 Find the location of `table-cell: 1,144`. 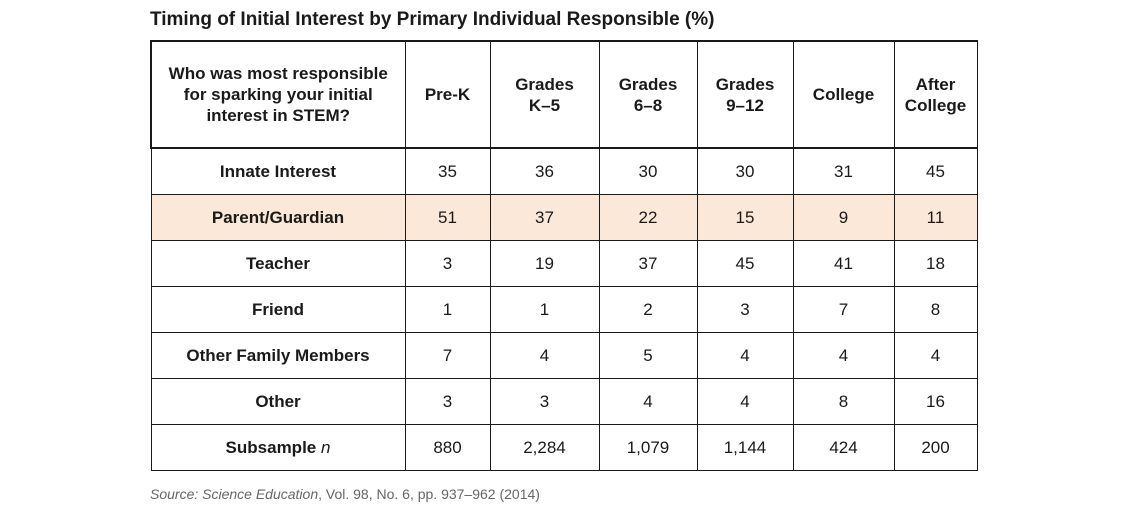

table-cell: 1,144 is located at coordinates (745, 447).